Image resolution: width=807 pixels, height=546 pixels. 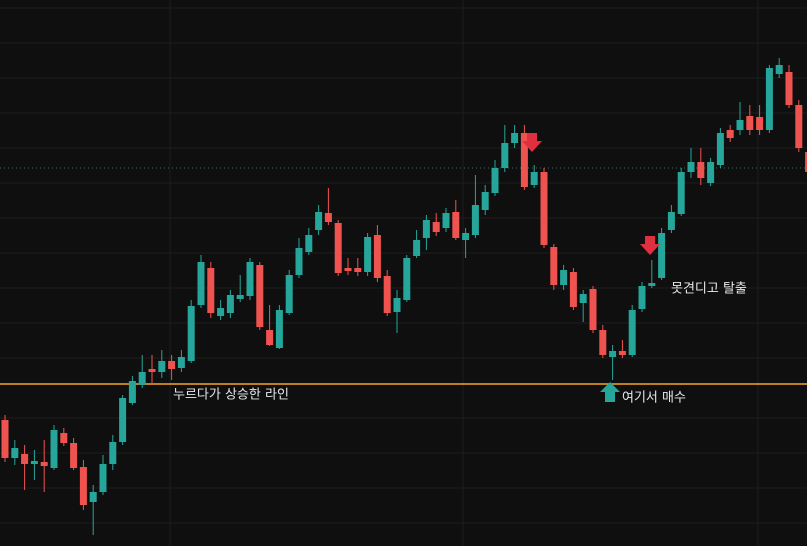 What do you see at coordinates (610, 392) in the screenshot?
I see `buy-arrow` at bounding box center [610, 392].